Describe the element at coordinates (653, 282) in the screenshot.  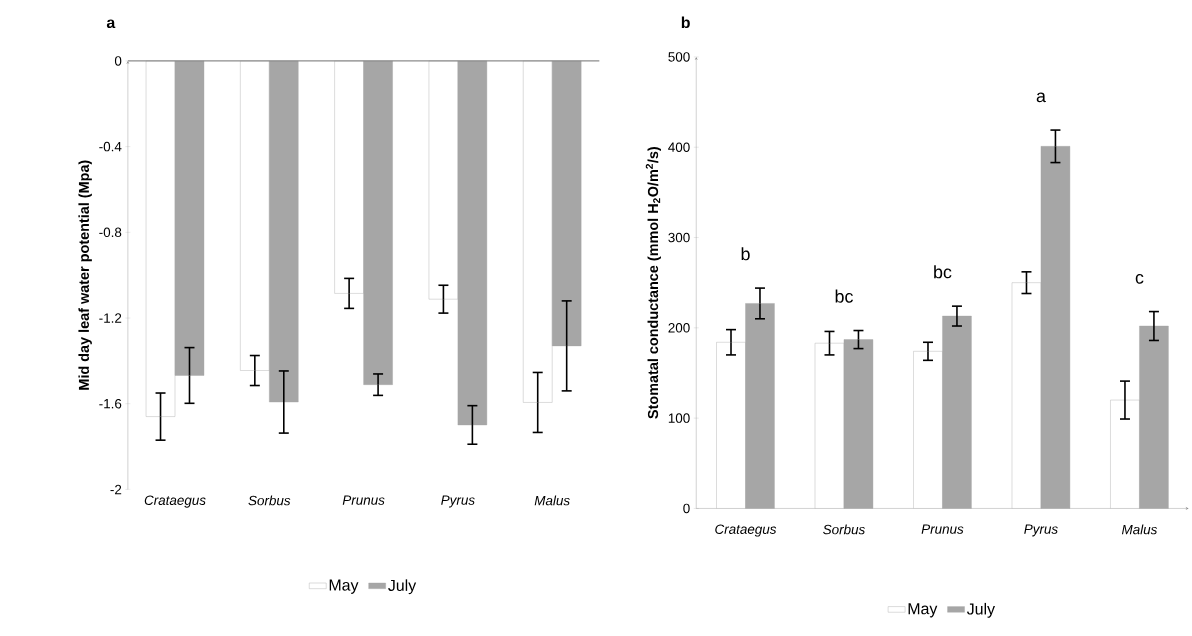
I see `y-axis-title: Stomatal conductance (mmol H$_{2}$O/m$^{2}$/s)` at that location.